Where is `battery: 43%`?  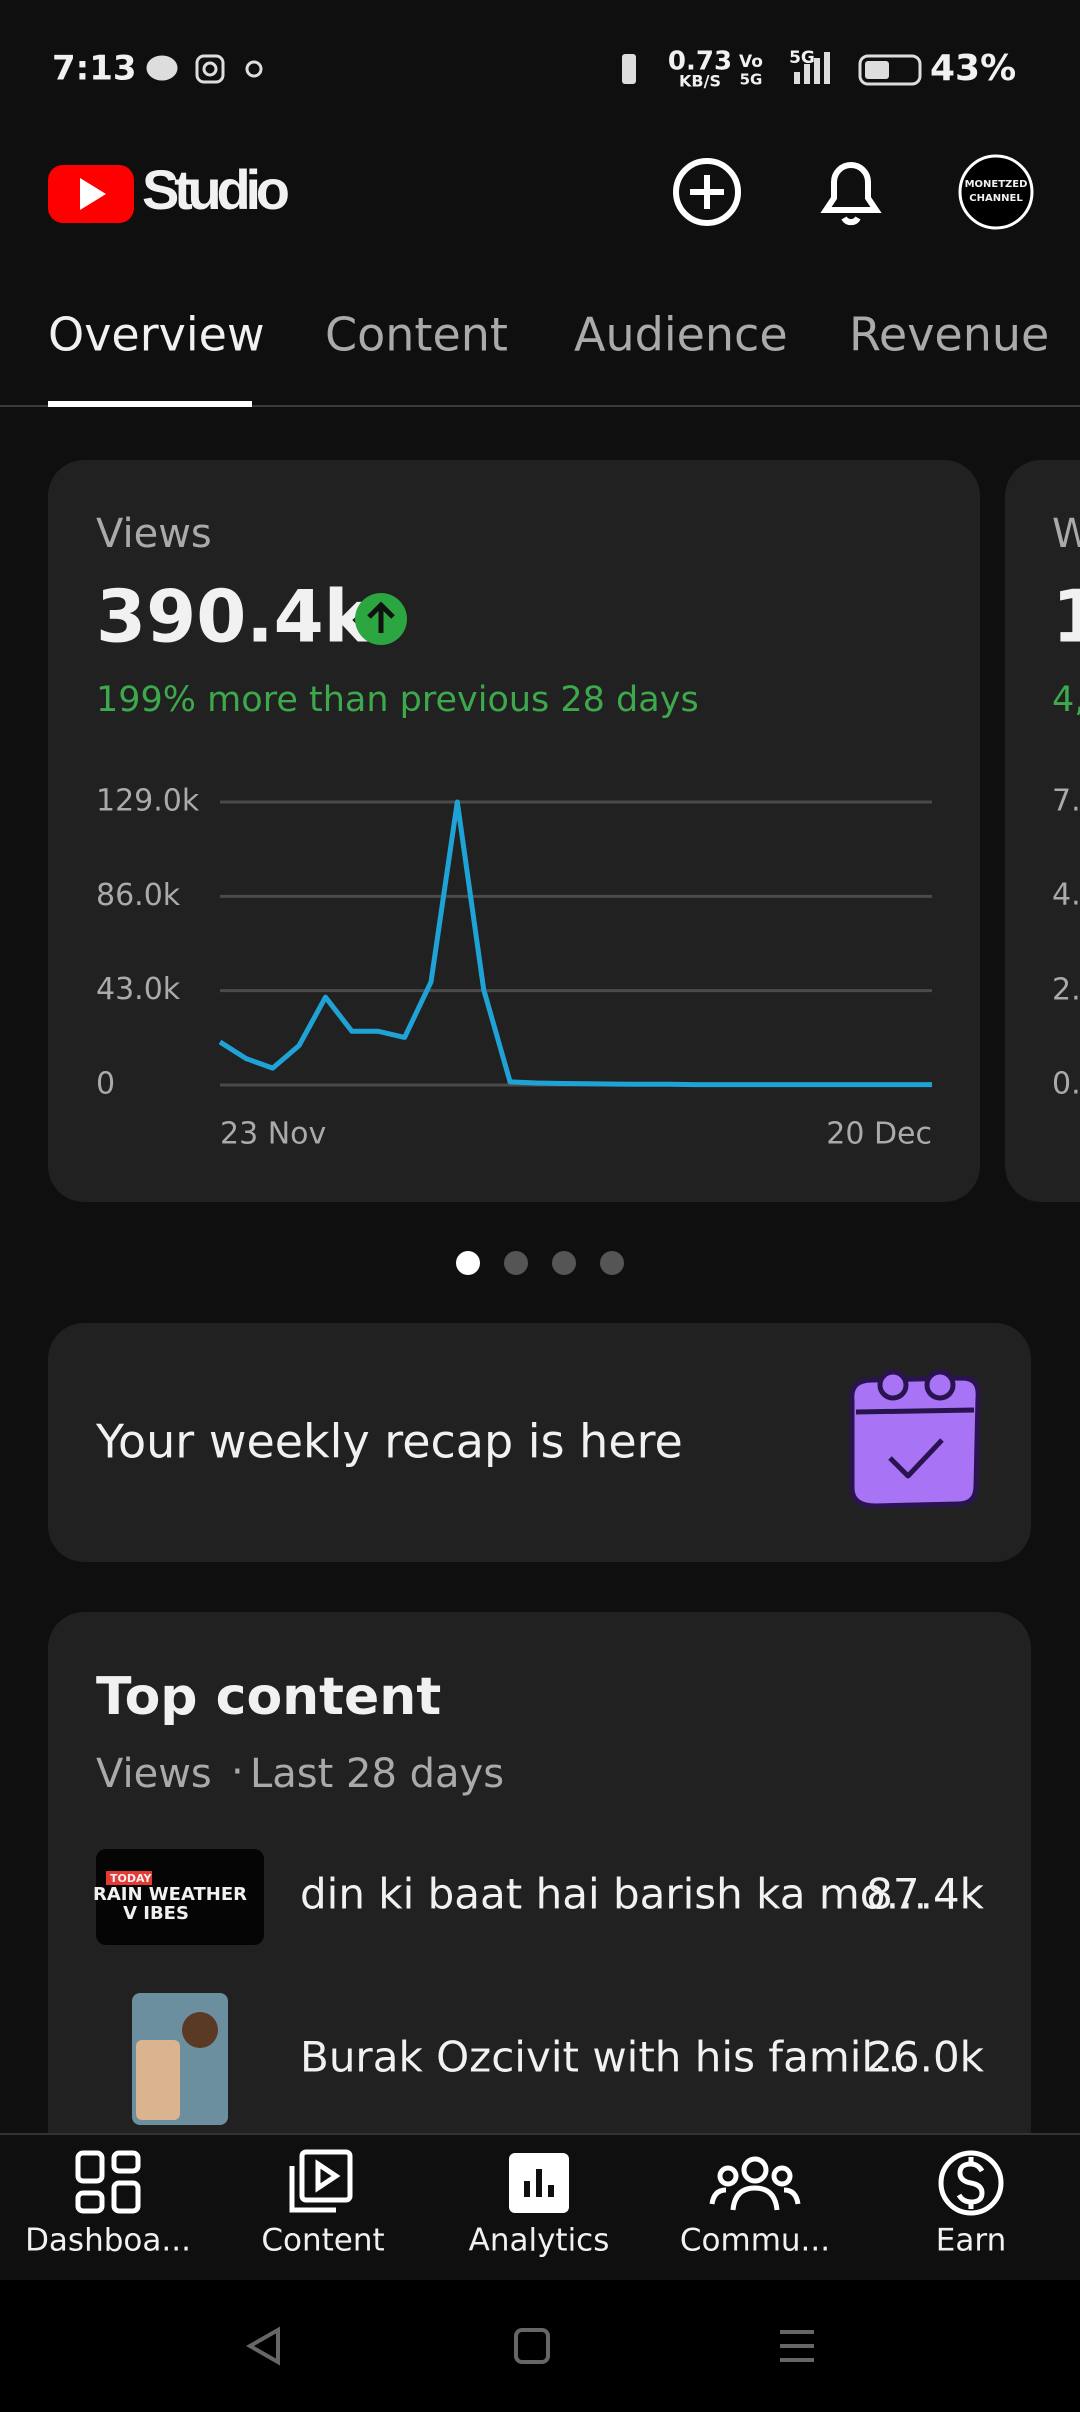 battery: 43% is located at coordinates (973, 68).